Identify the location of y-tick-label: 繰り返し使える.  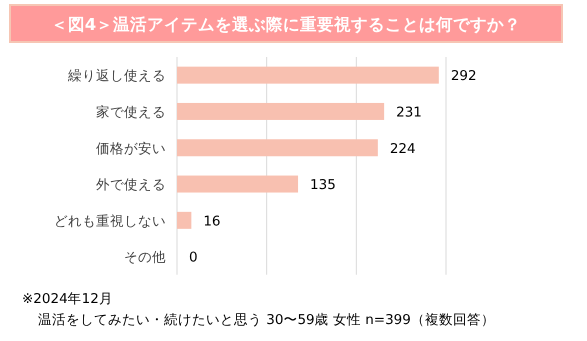
(116, 76).